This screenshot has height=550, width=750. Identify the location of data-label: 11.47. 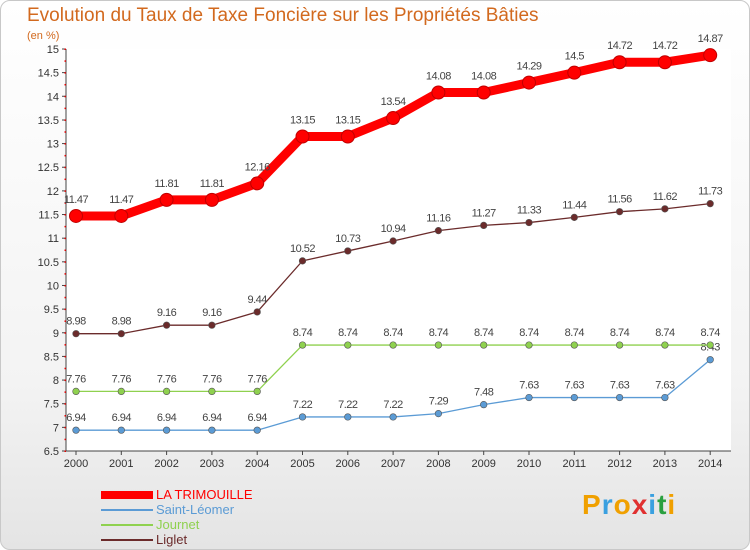
(121, 200).